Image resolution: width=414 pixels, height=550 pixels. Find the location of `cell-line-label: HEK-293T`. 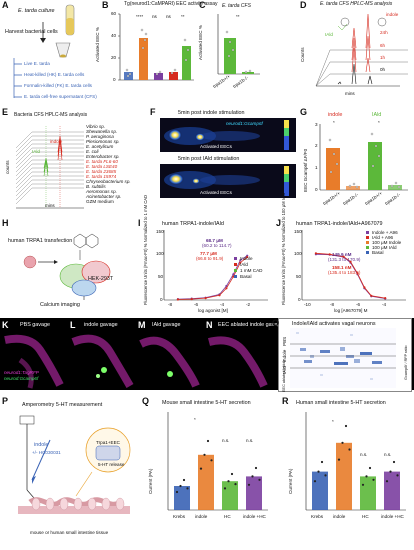

cell-line-label: HEK-293T is located at coordinates (101, 279).